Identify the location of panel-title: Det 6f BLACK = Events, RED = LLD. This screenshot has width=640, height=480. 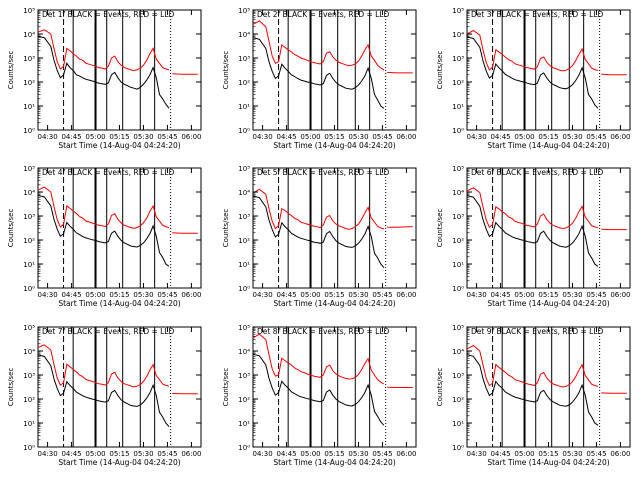
(537, 172).